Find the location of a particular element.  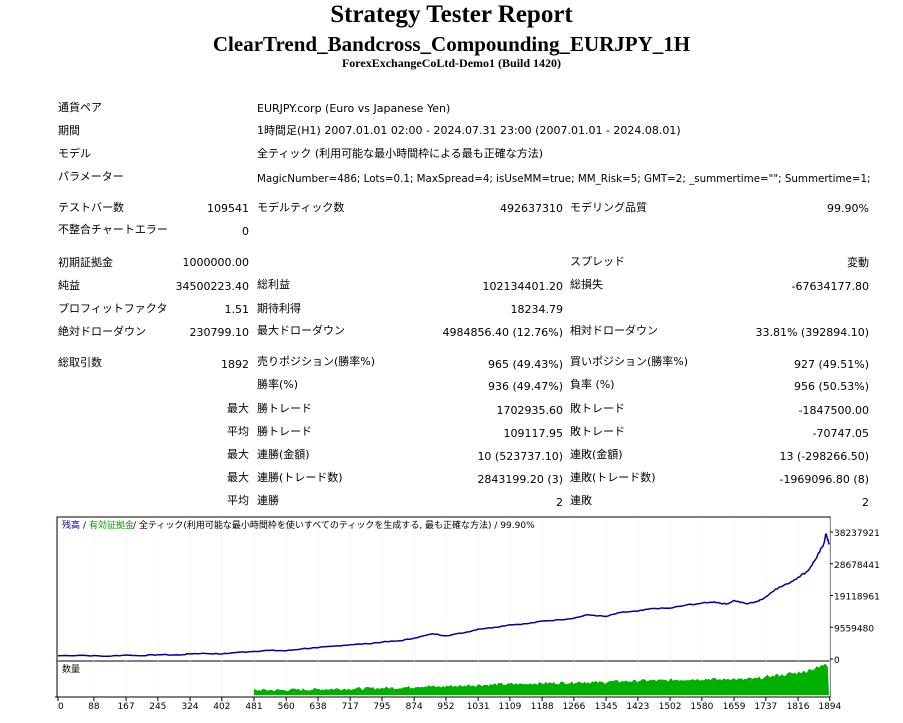

x-tick-label: 1266 is located at coordinates (573, 707).